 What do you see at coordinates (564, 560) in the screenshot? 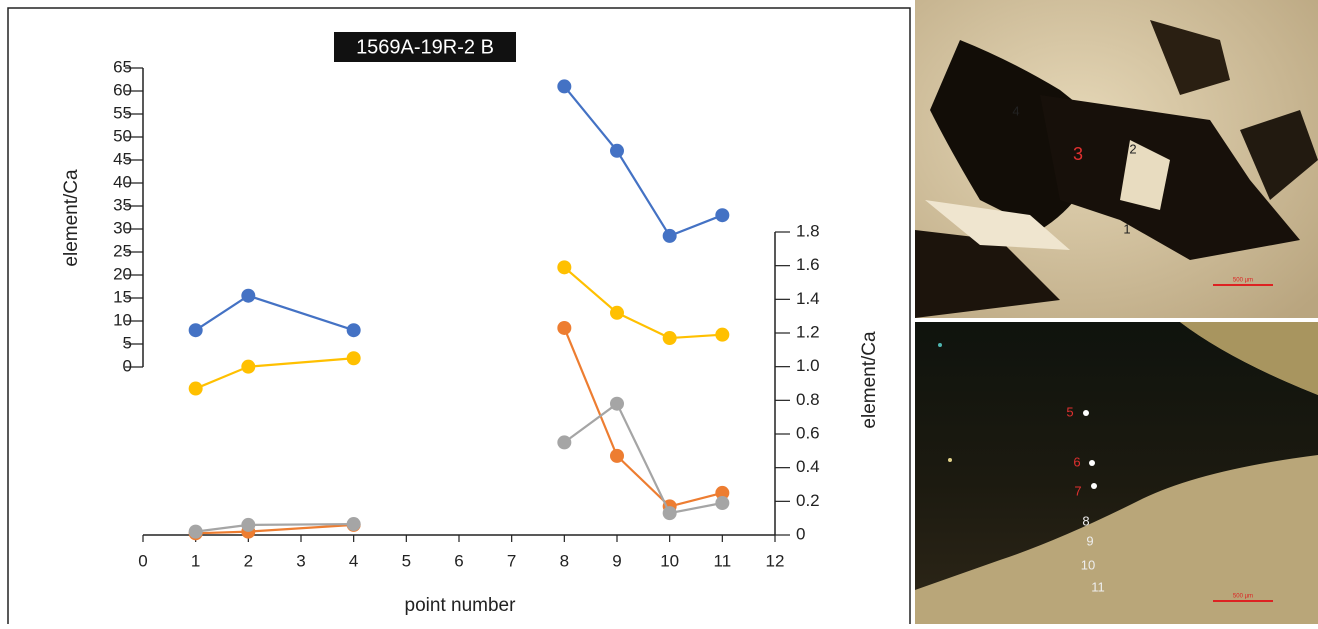
I see `x-tick-label: 8` at bounding box center [564, 560].